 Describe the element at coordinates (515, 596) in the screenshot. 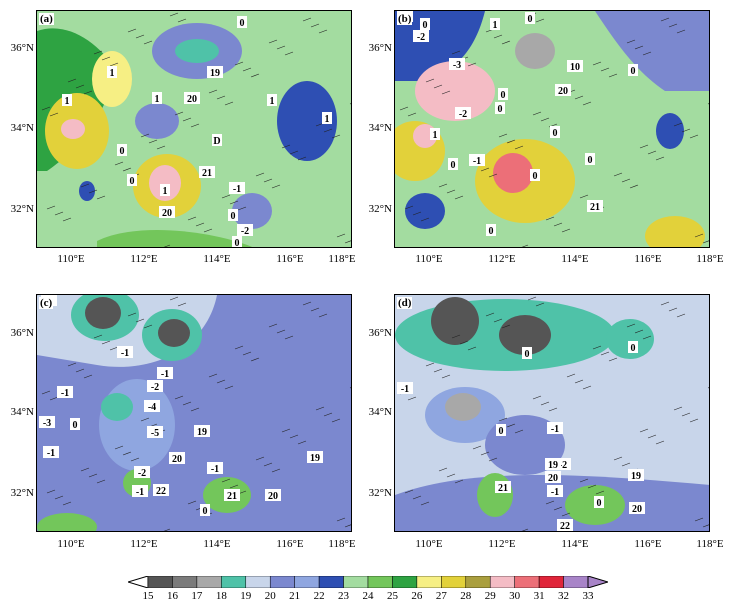

I see `colorbar-level-label: 30` at that location.